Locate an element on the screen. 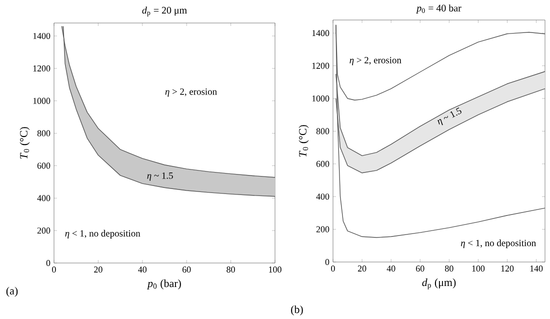 This screenshot has height=319, width=550. text: (b) is located at coordinates (297, 311).